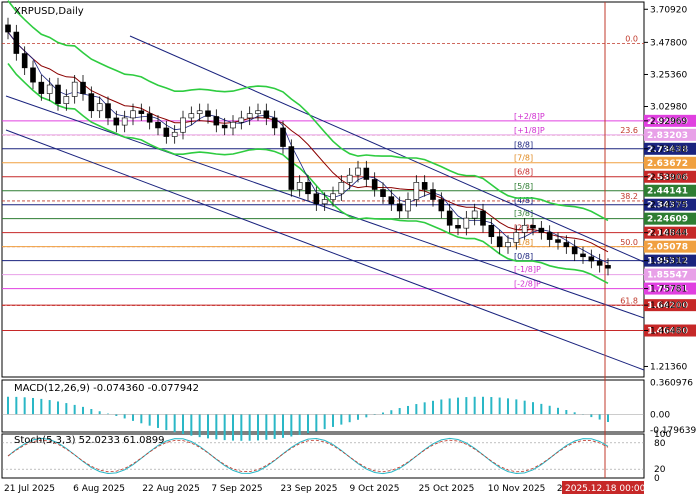 The image size is (700, 500). What do you see at coordinates (523, 144) in the screenshot?
I see `murrey-label: [8/8]` at bounding box center [523, 144].